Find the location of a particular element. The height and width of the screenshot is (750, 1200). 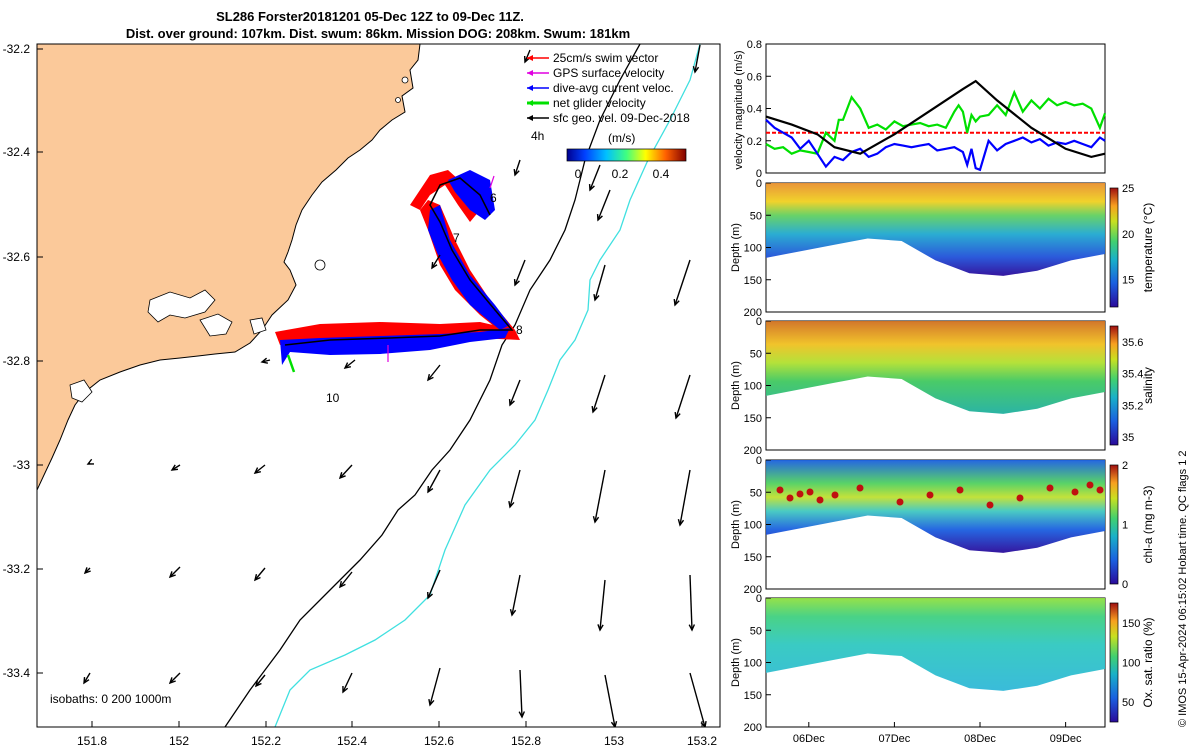

net-velocity-arrow is located at coordinates (291, 363).